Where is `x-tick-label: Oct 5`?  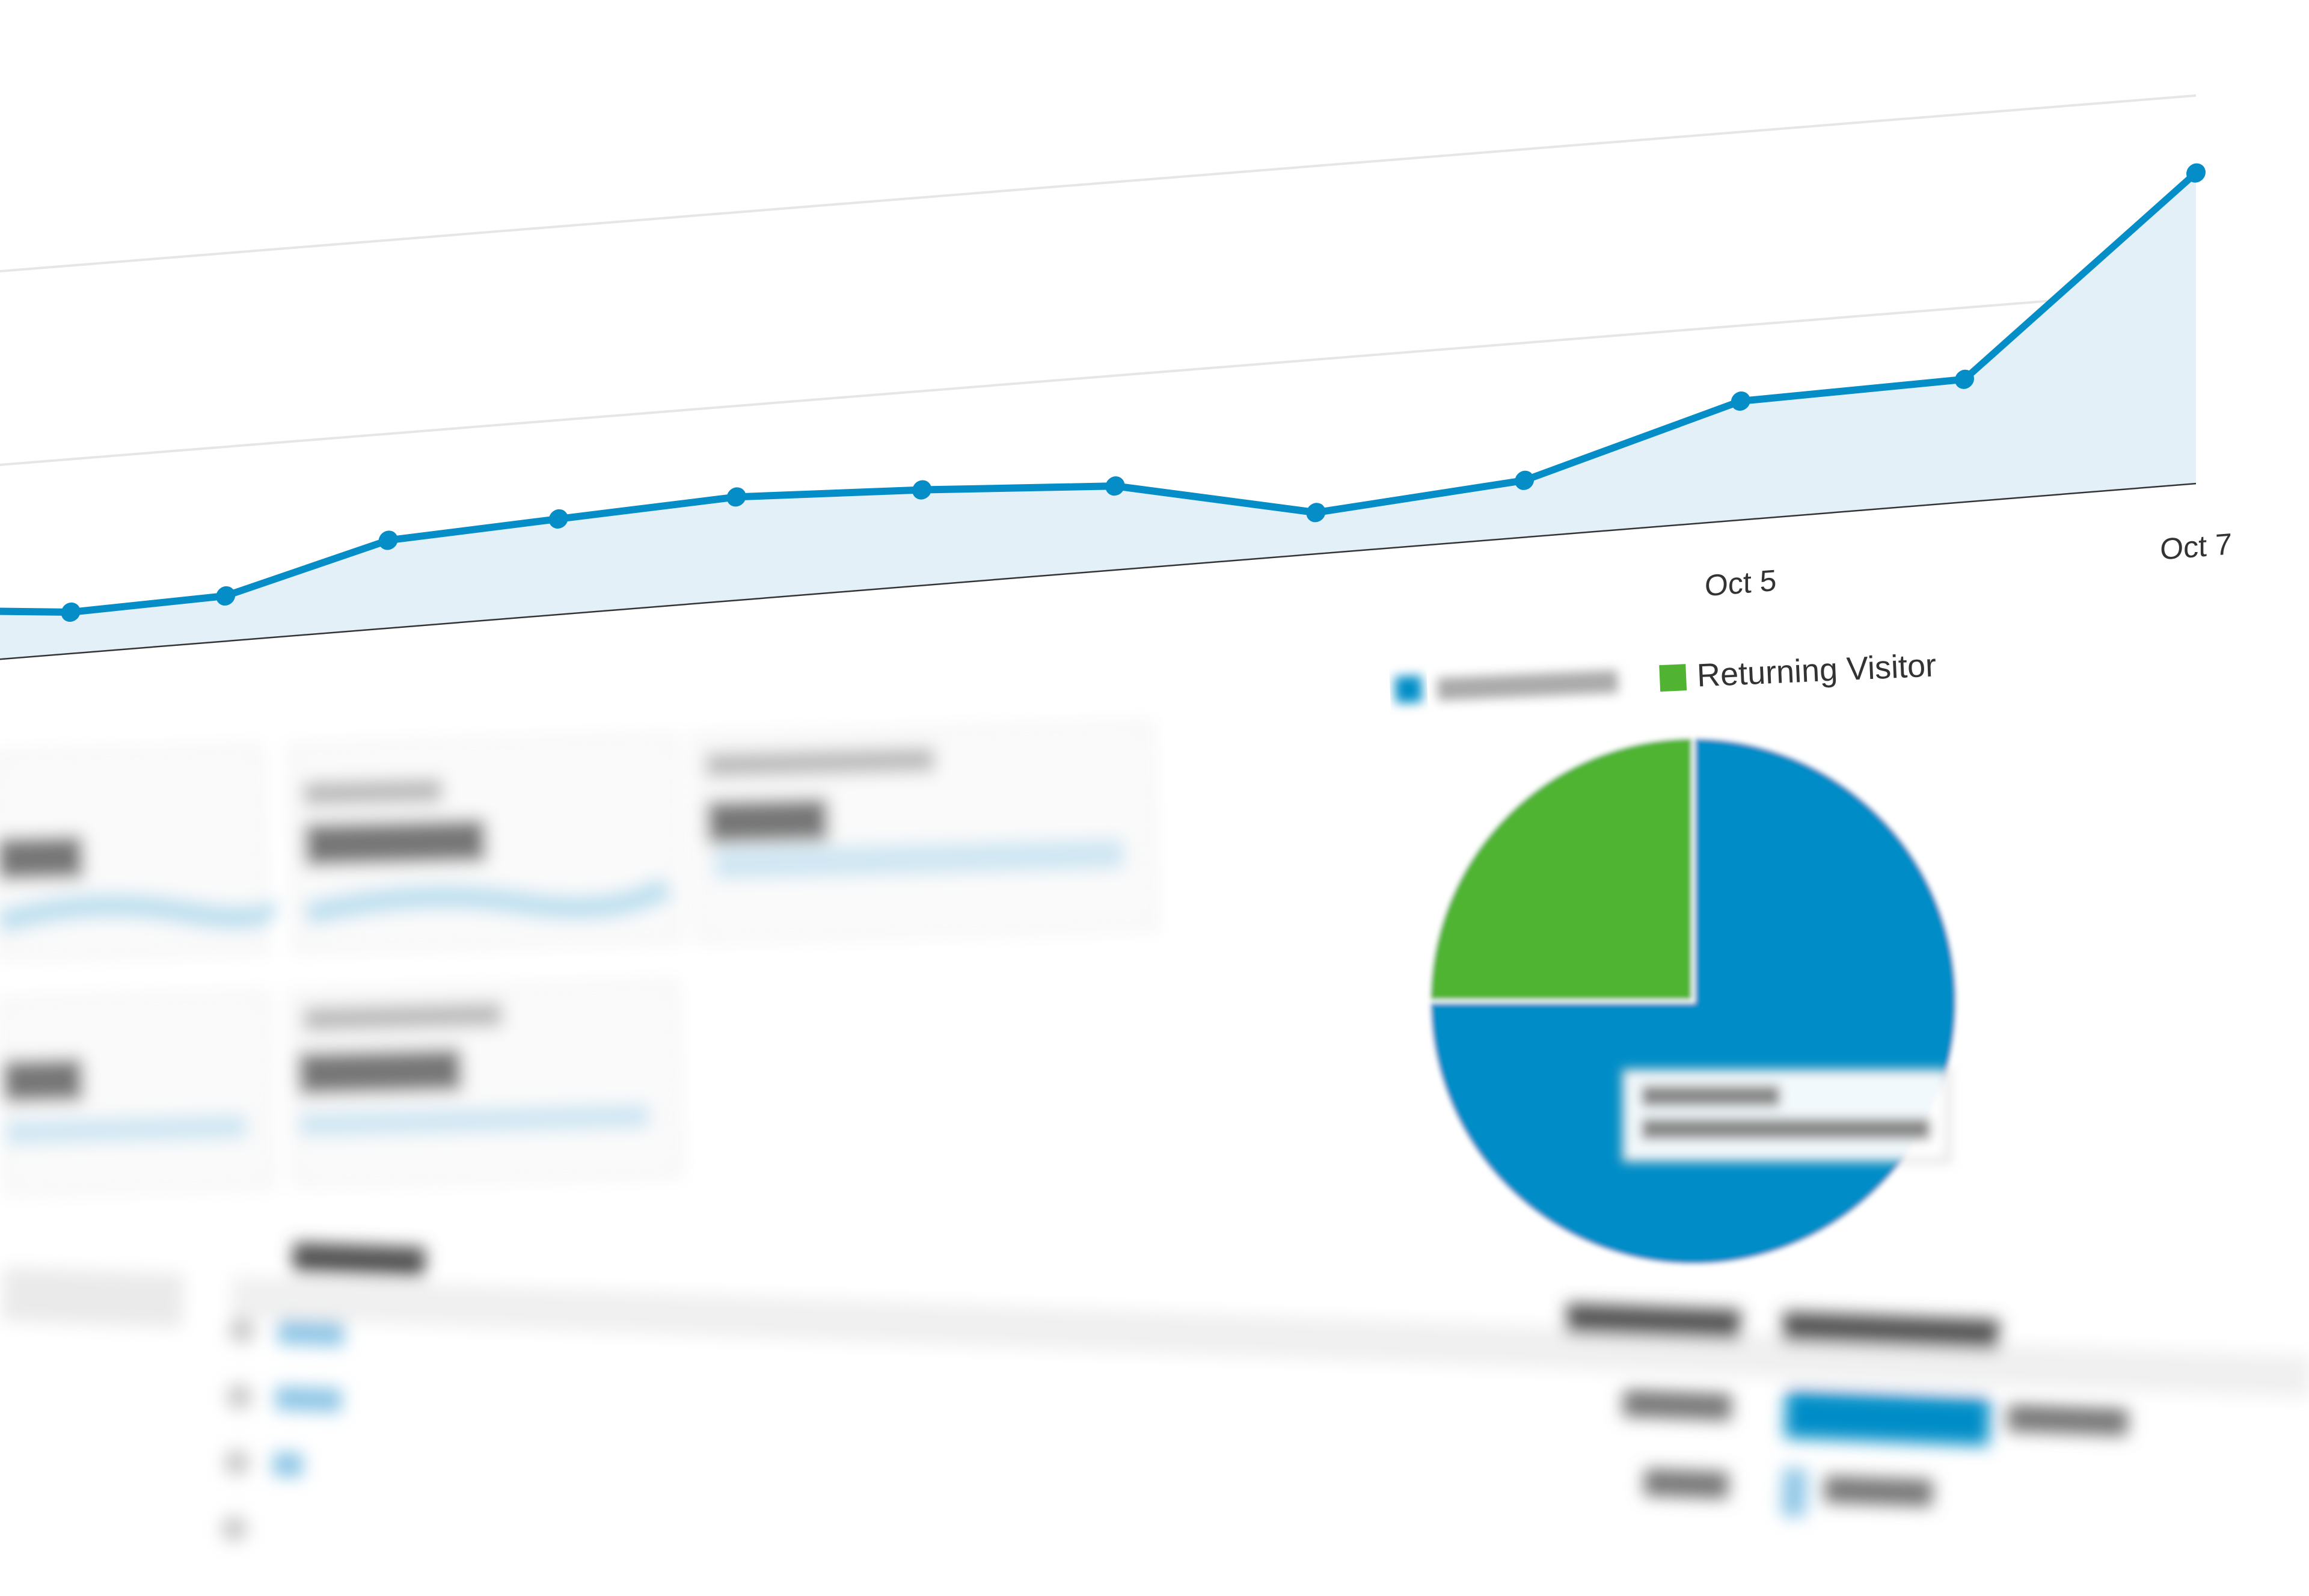
x-tick-label: Oct 5 is located at coordinates (1740, 583).